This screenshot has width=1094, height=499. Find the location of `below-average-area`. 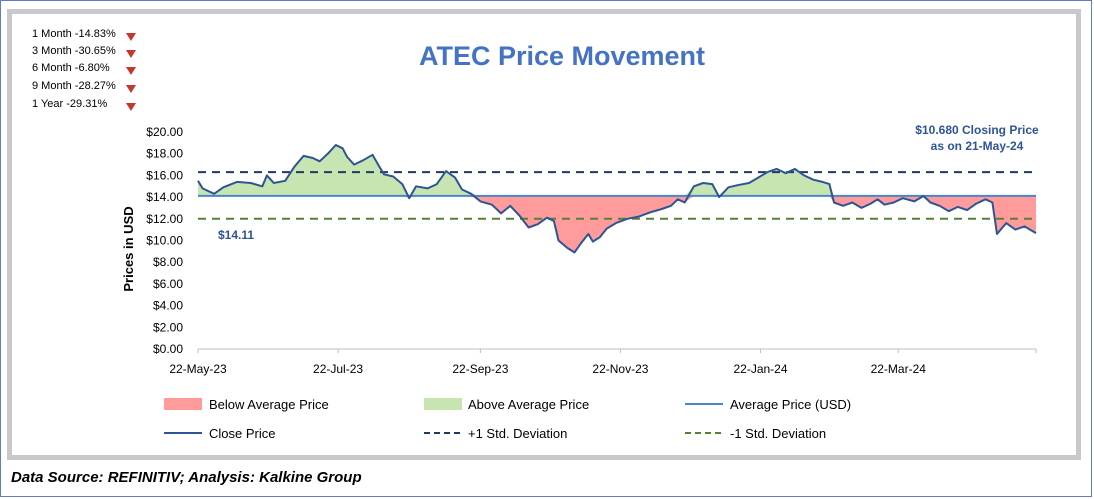

below-average-area is located at coordinates (617, 224).